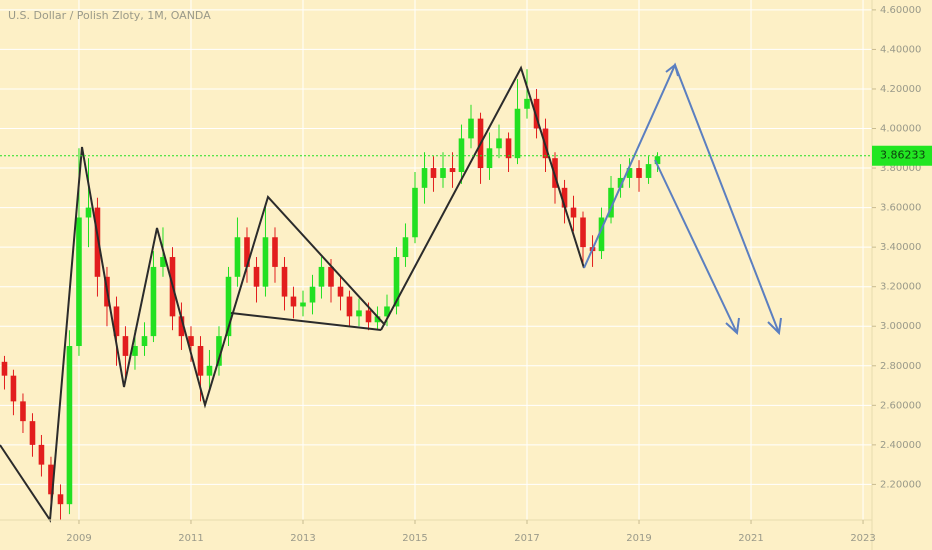 Image resolution: width=932 pixels, height=550 pixels. Describe the element at coordinates (78, 538) in the screenshot. I see `x-tick-label: 2009` at that location.